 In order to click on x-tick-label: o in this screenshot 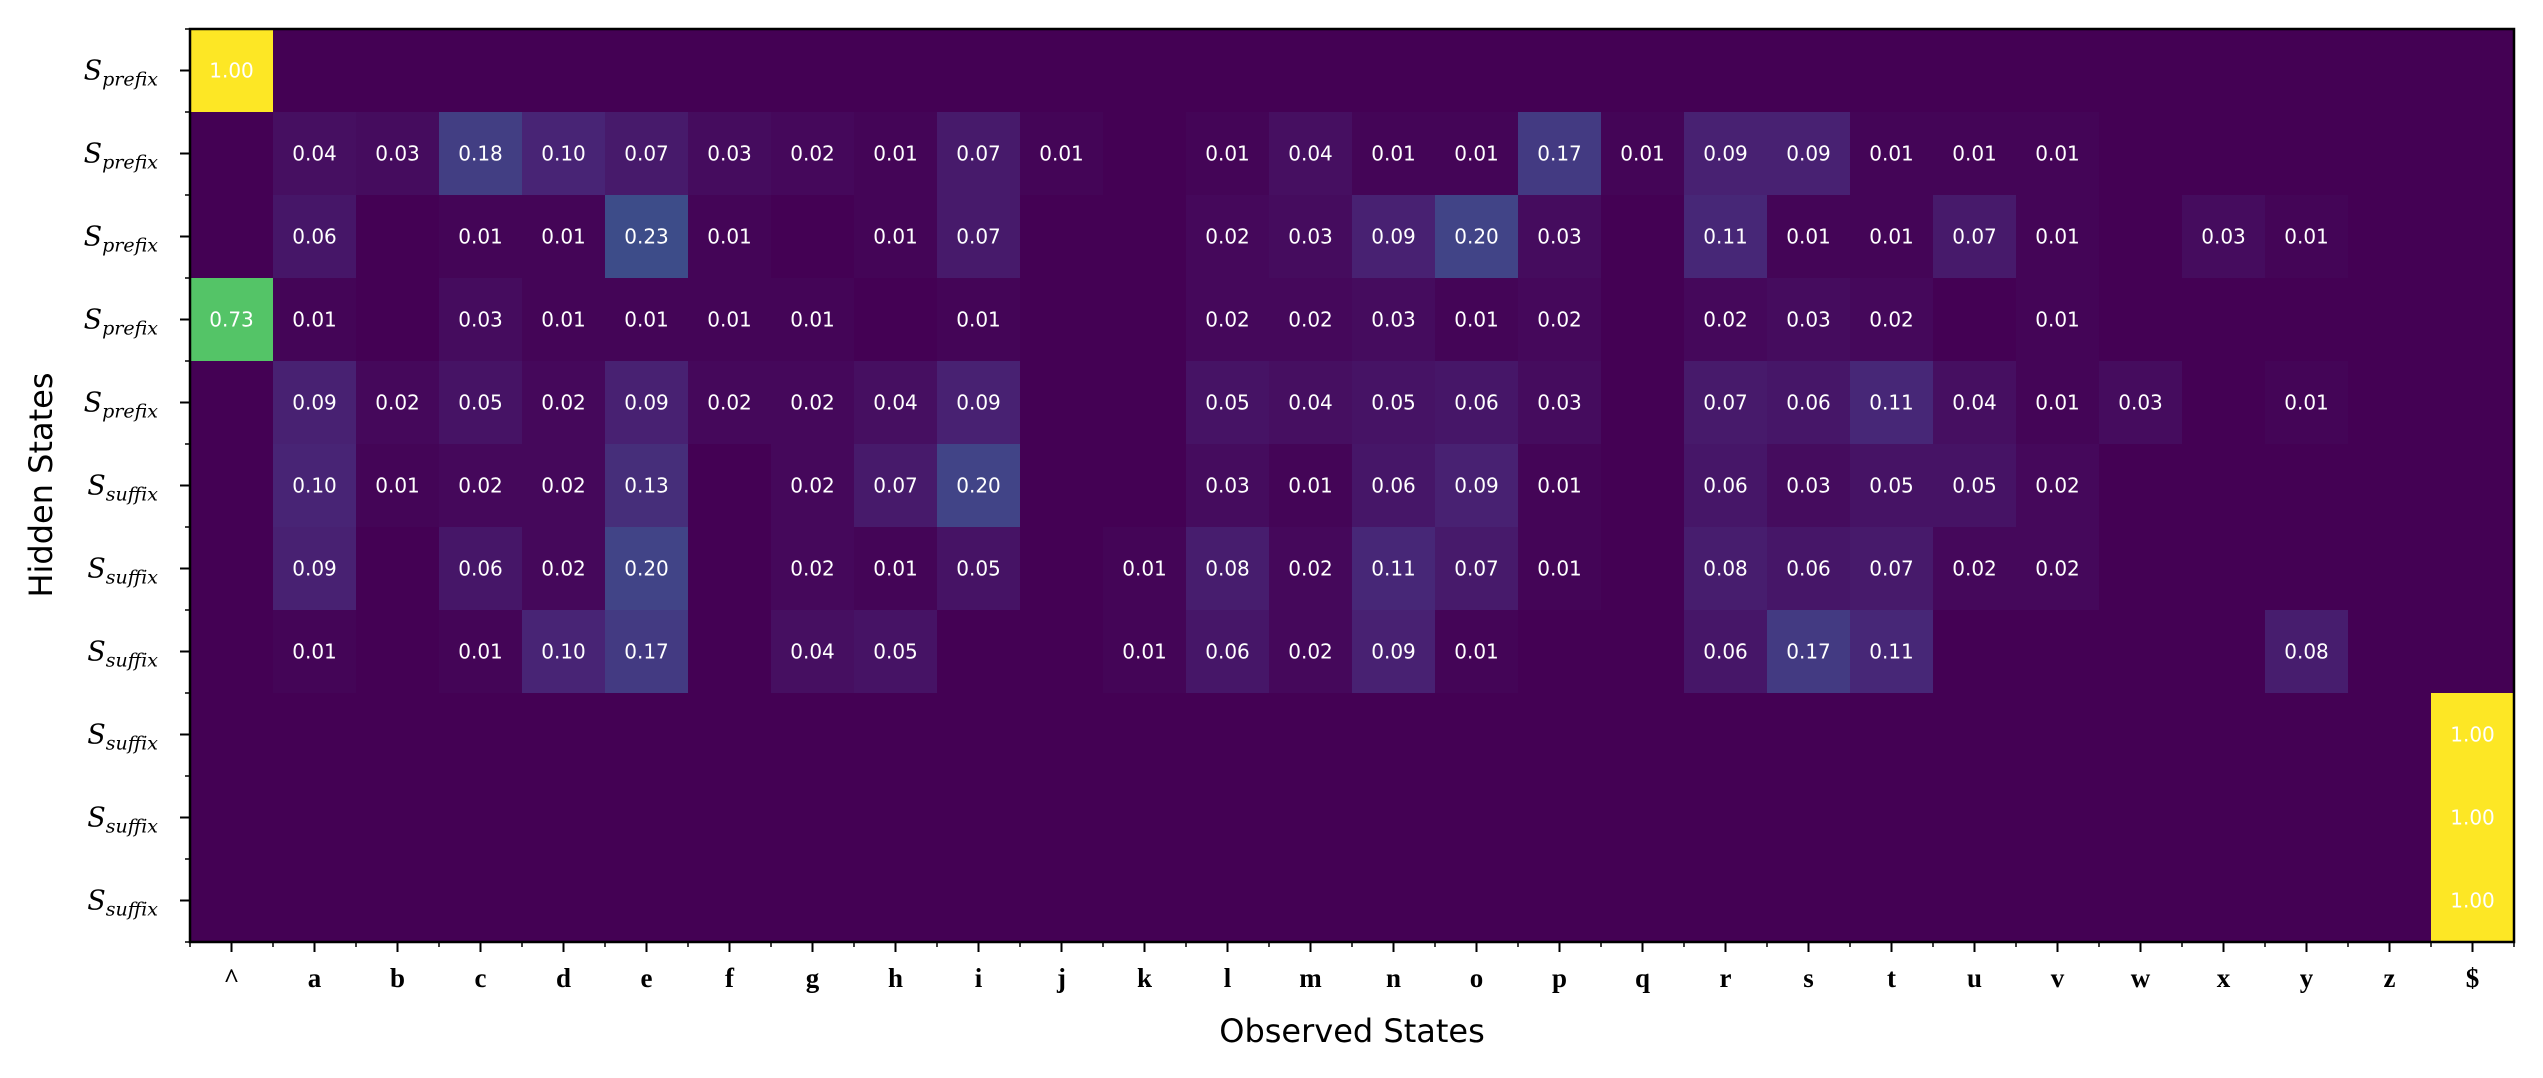, I will do `click(1477, 978)`.